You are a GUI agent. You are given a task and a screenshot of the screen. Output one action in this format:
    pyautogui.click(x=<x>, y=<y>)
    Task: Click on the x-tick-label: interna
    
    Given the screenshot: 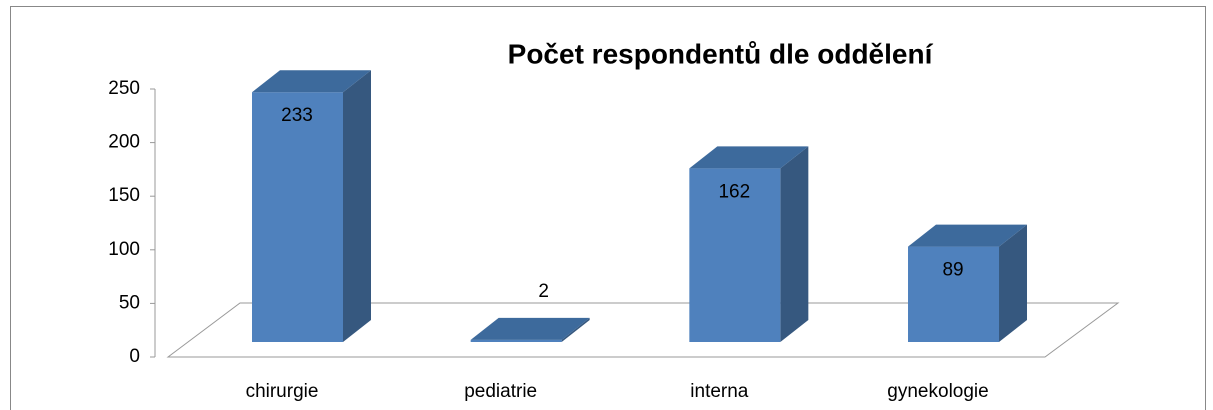 What is the action you would take?
    pyautogui.click(x=719, y=391)
    